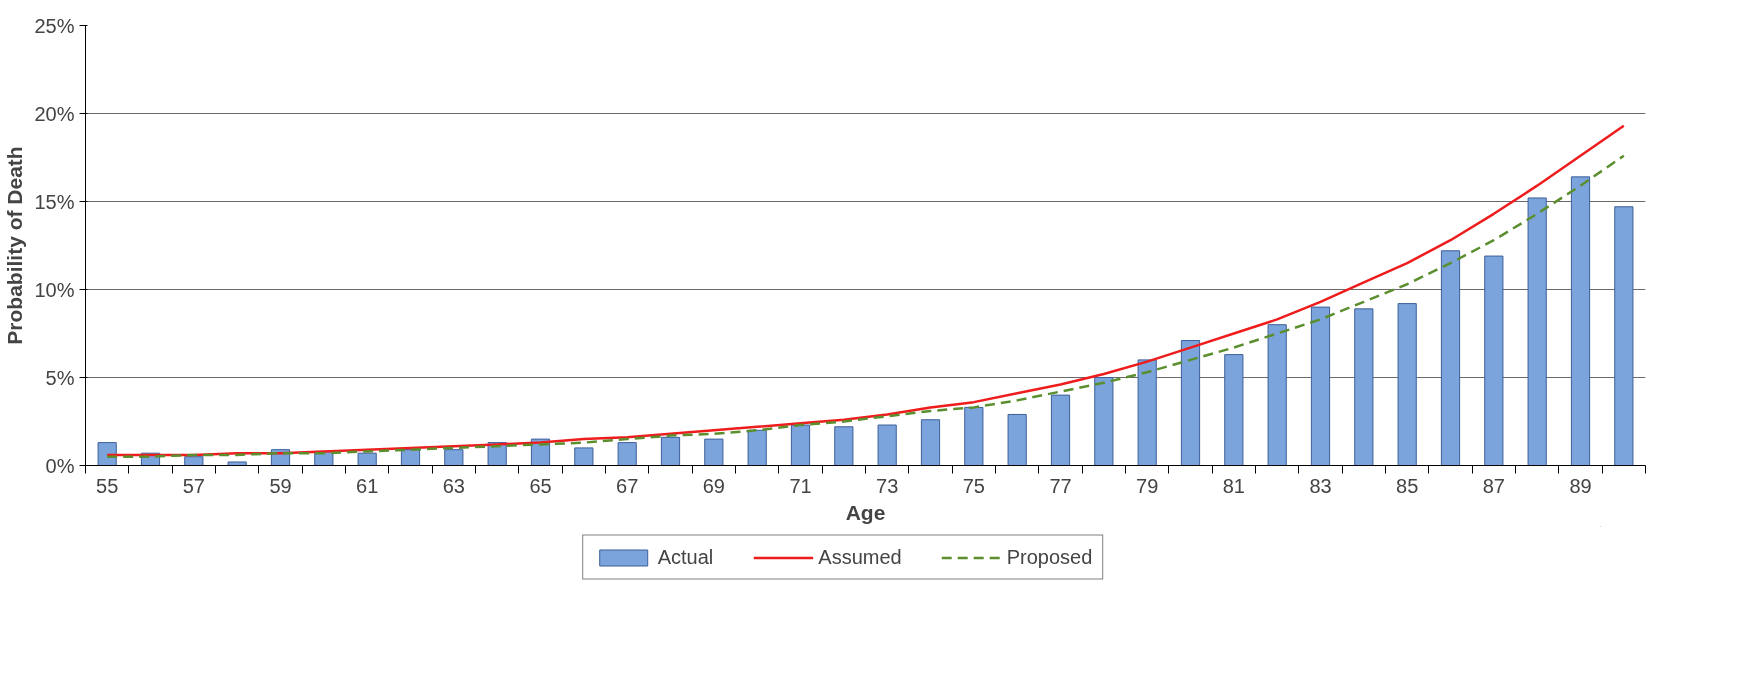  Describe the element at coordinates (800, 485) in the screenshot. I see `x-tick-label: 71` at that location.